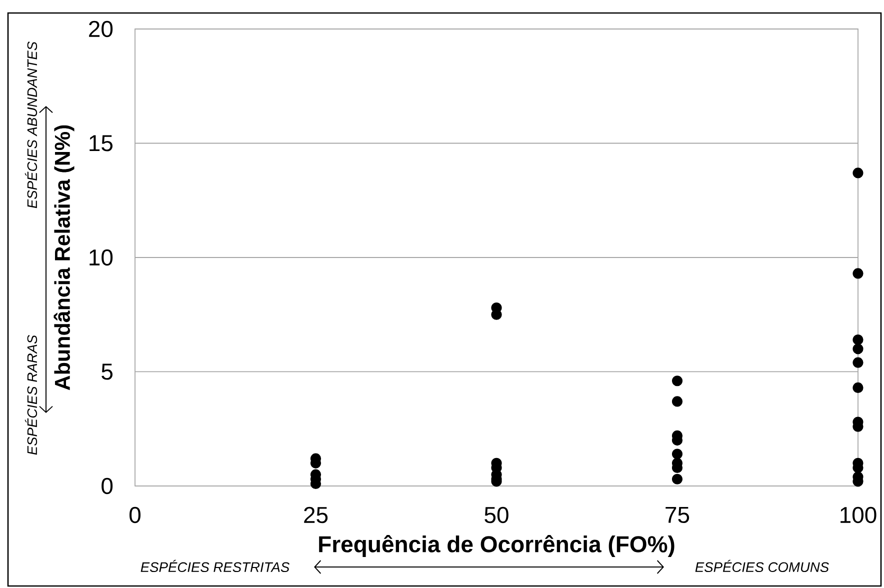  Describe the element at coordinates (496, 515) in the screenshot. I see `x-tick-label: 50` at that location.